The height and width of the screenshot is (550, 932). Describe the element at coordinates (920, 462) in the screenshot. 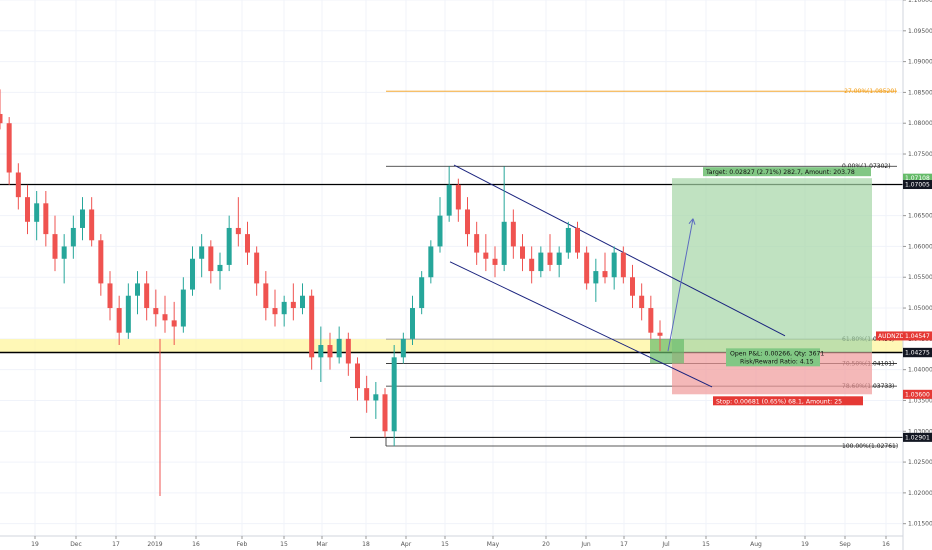

I see `price-tick-label: 1.02500` at that location.